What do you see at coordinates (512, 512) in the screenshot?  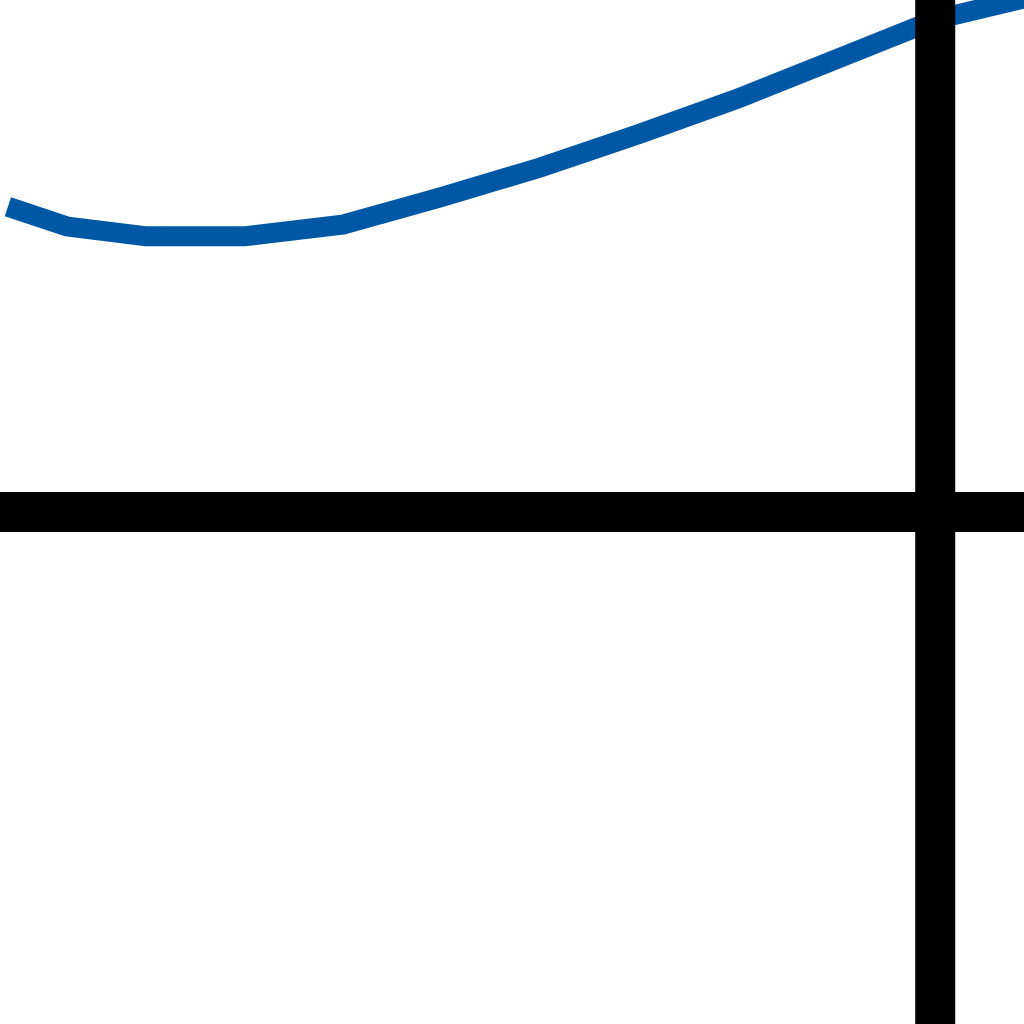 I see `x-axis-line` at bounding box center [512, 512].